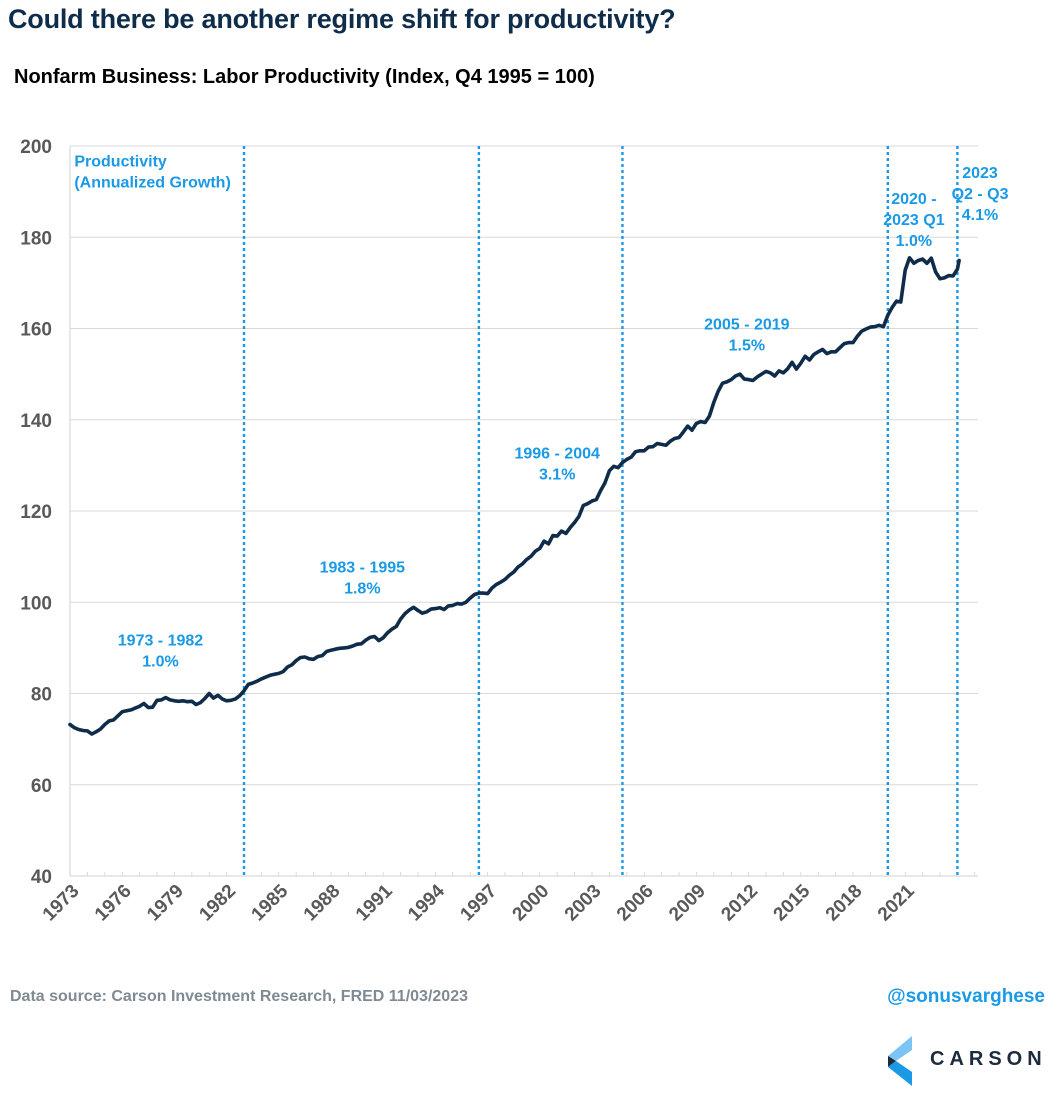  I want to click on y-tick-label: 200, so click(36, 147).